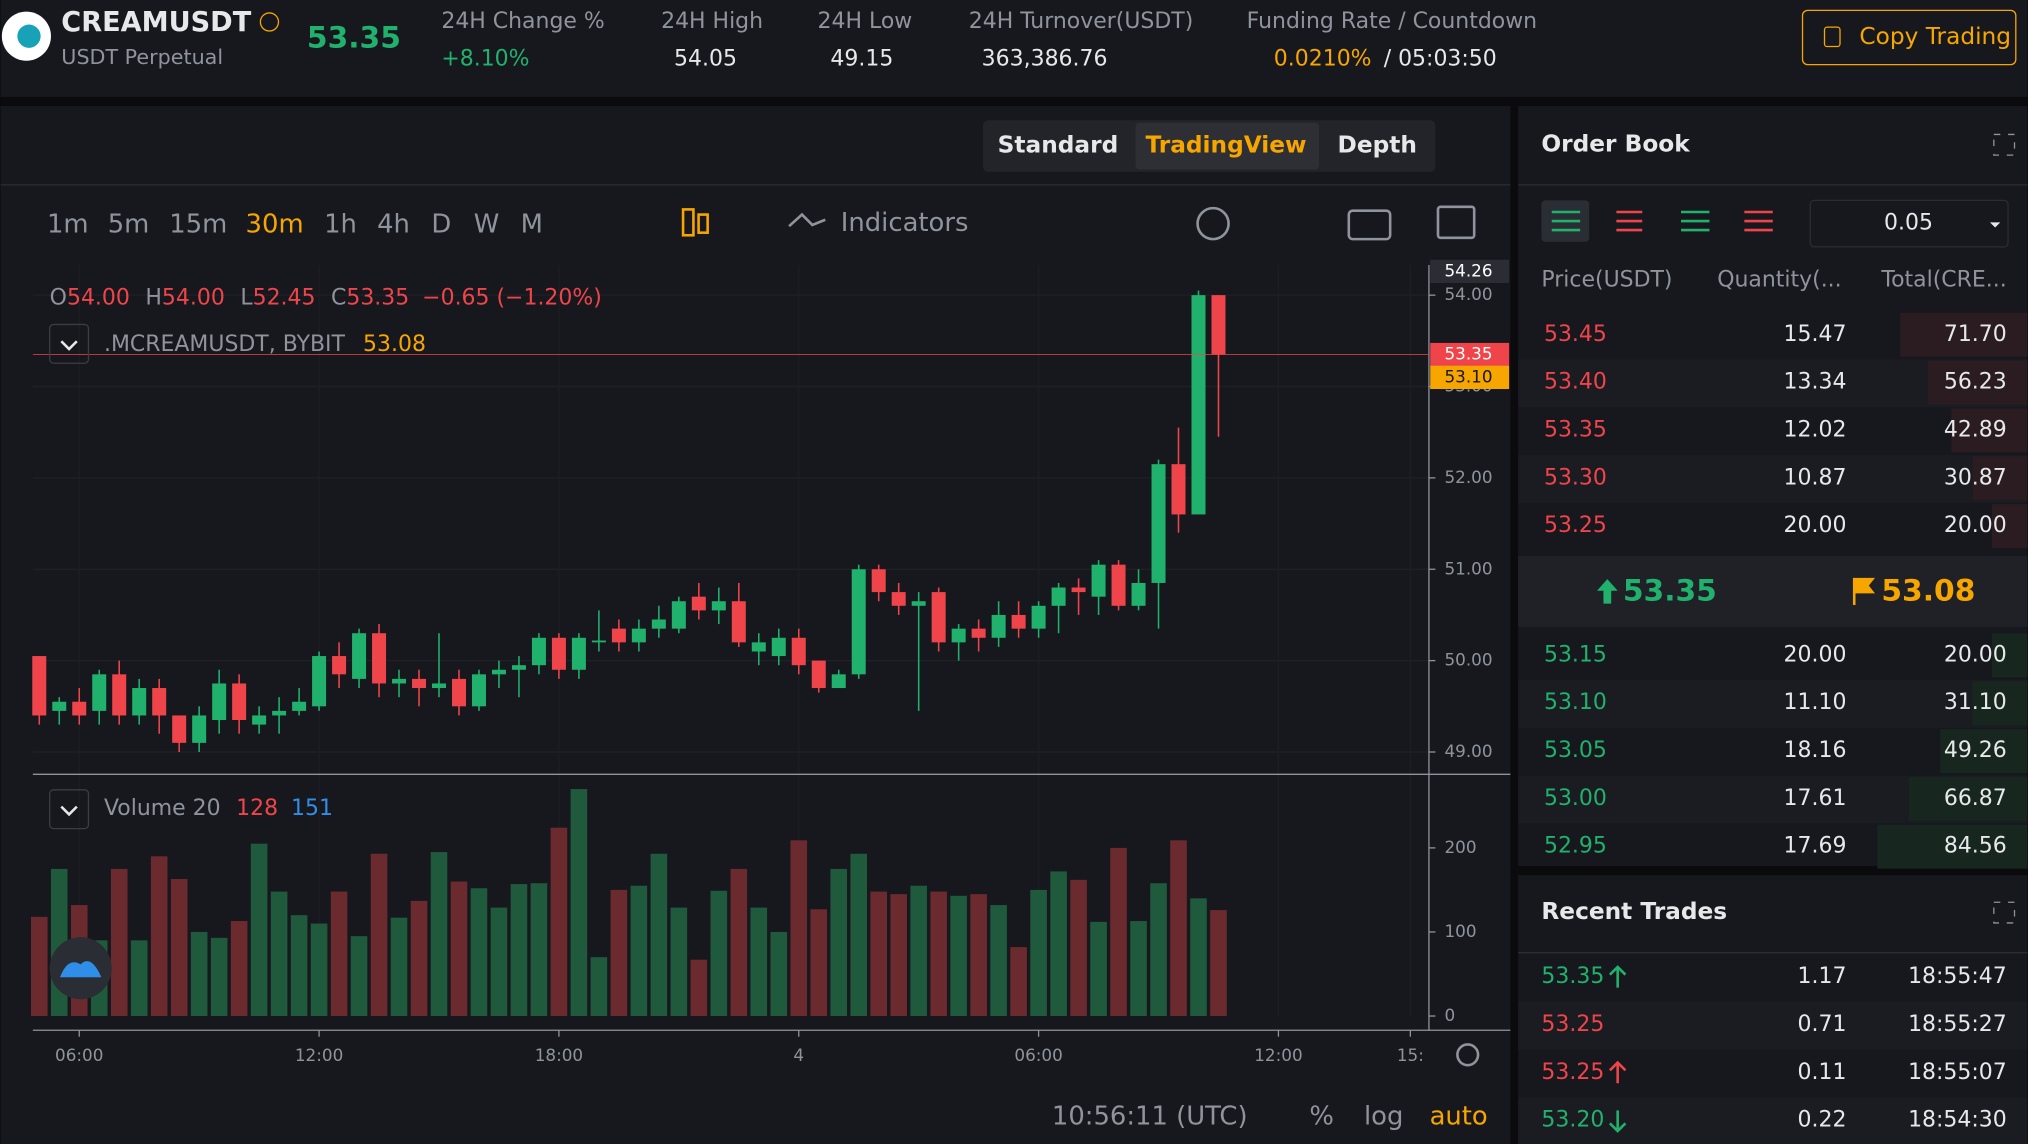  What do you see at coordinates (129, 224) in the screenshot?
I see `interval: 5m` at bounding box center [129, 224].